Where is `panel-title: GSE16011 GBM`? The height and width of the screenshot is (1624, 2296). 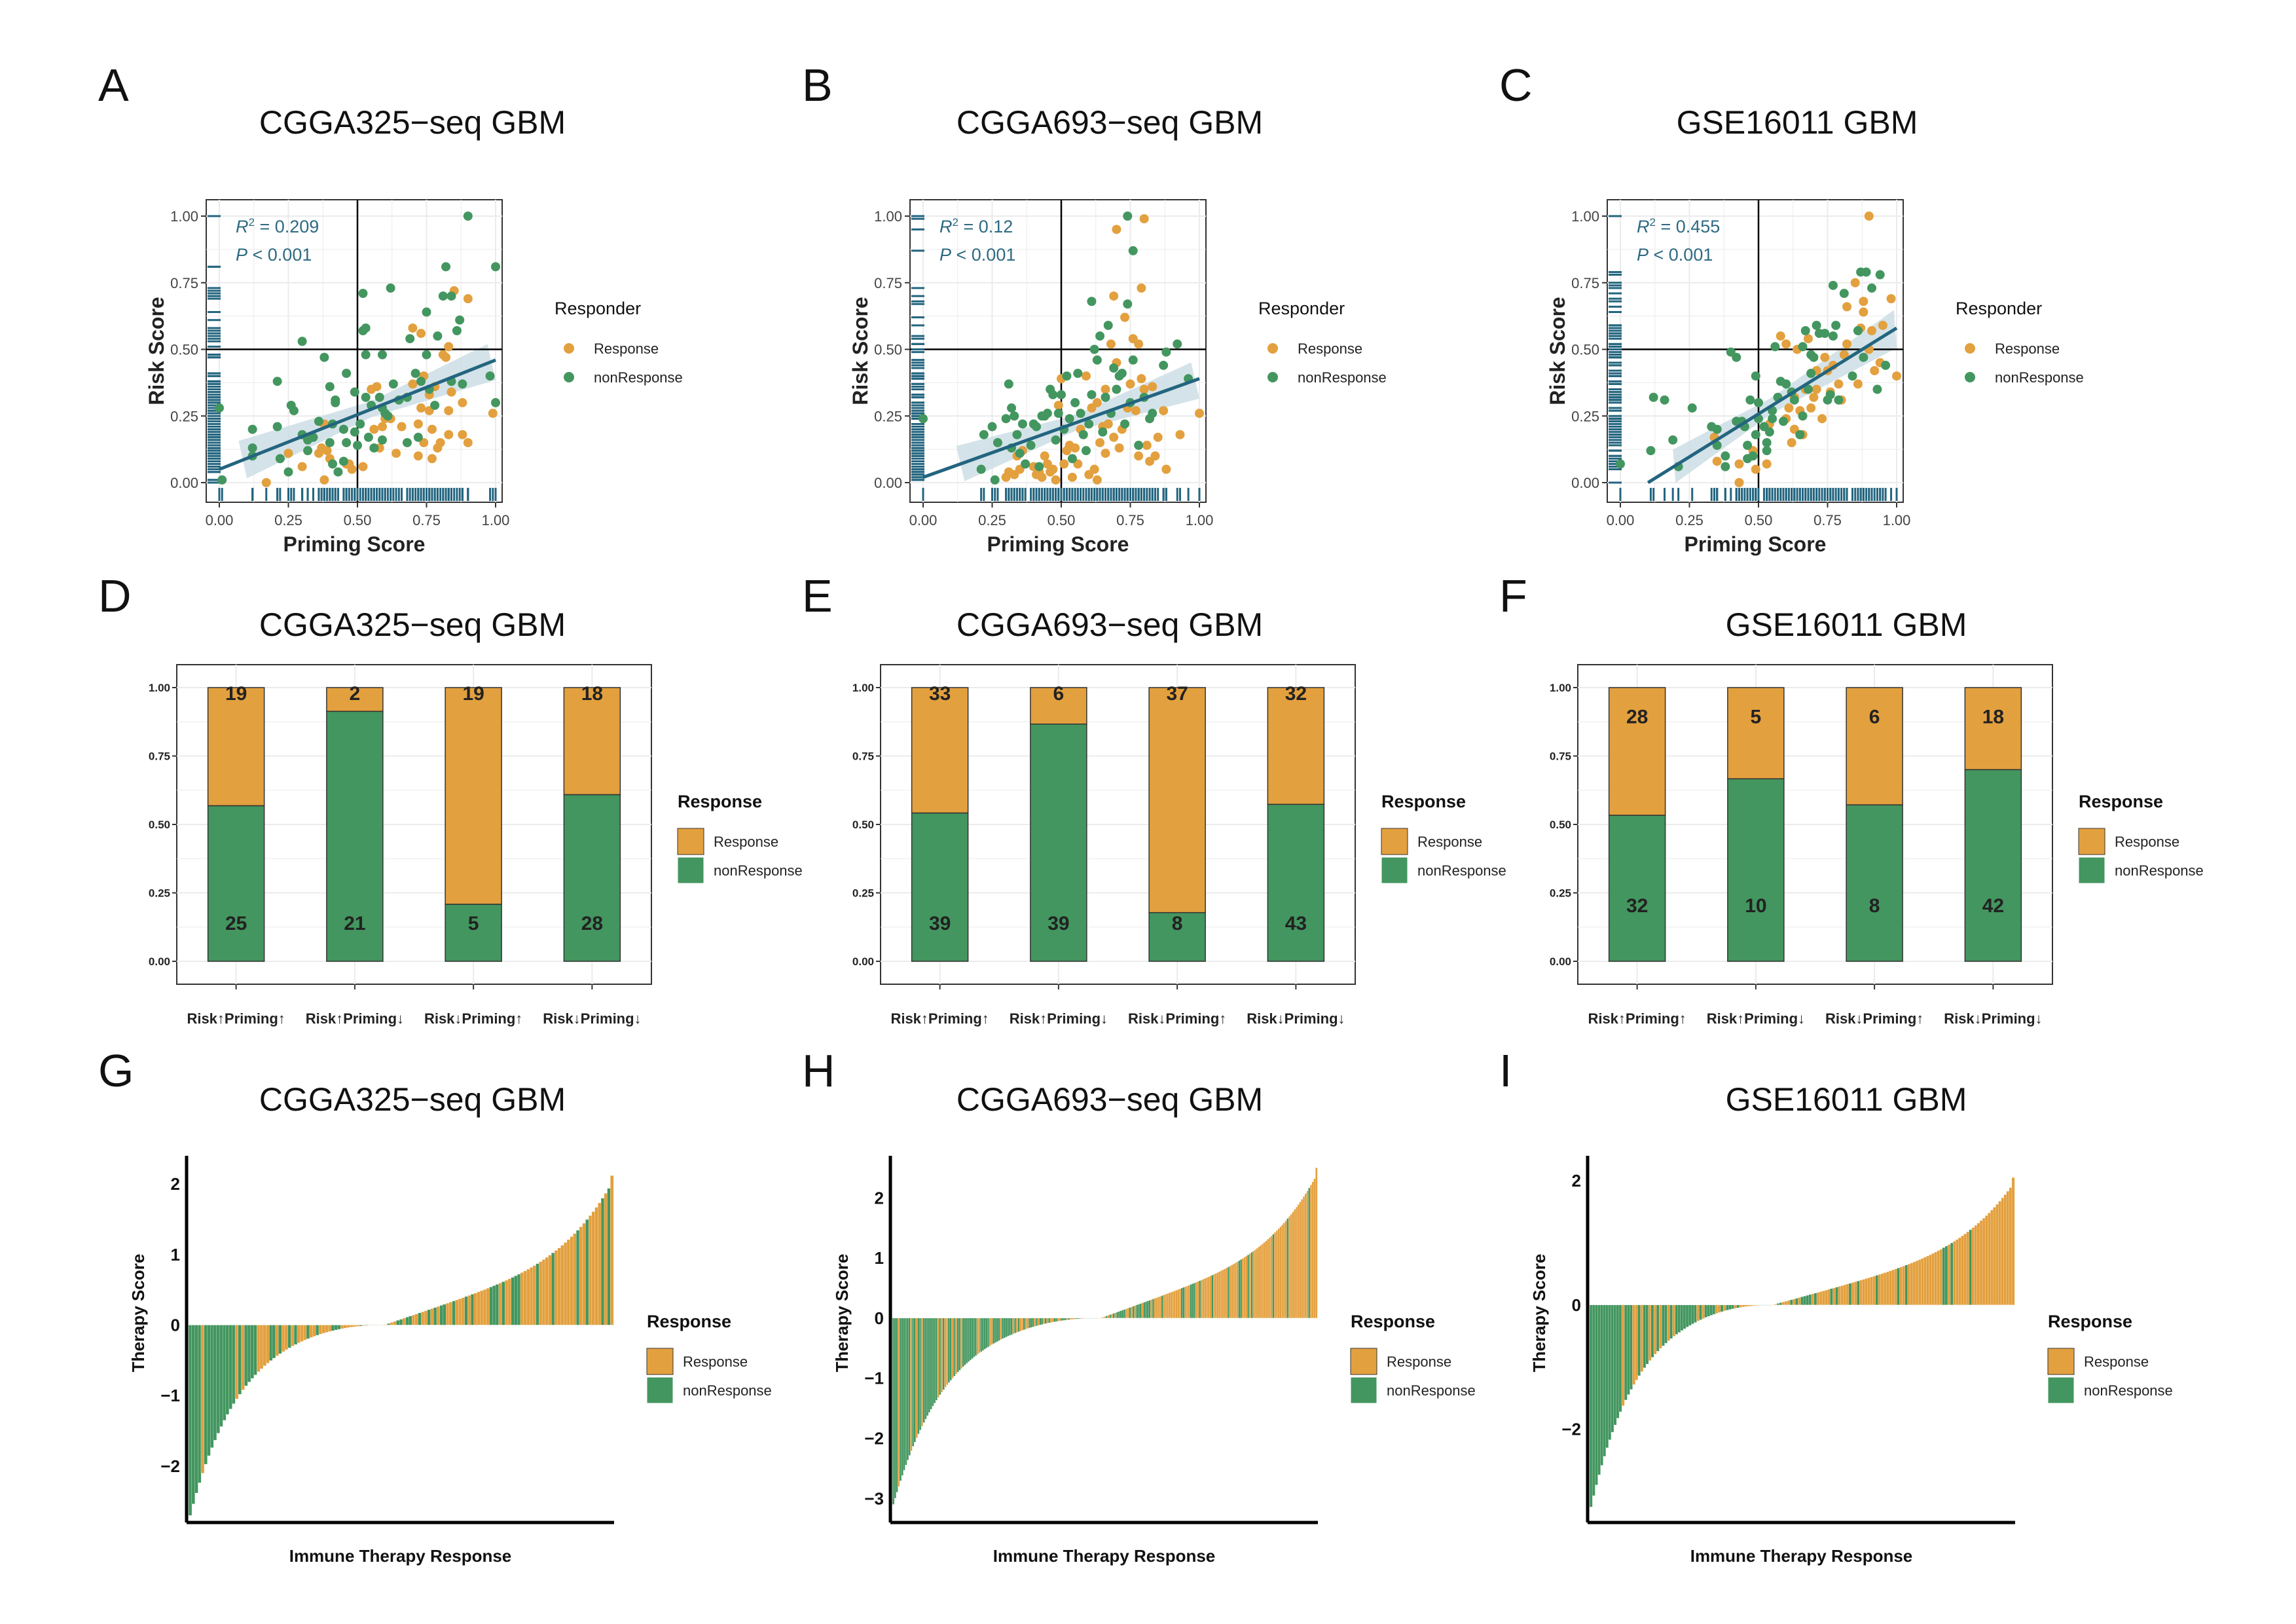
panel-title: GSE16011 GBM is located at coordinates (1797, 122).